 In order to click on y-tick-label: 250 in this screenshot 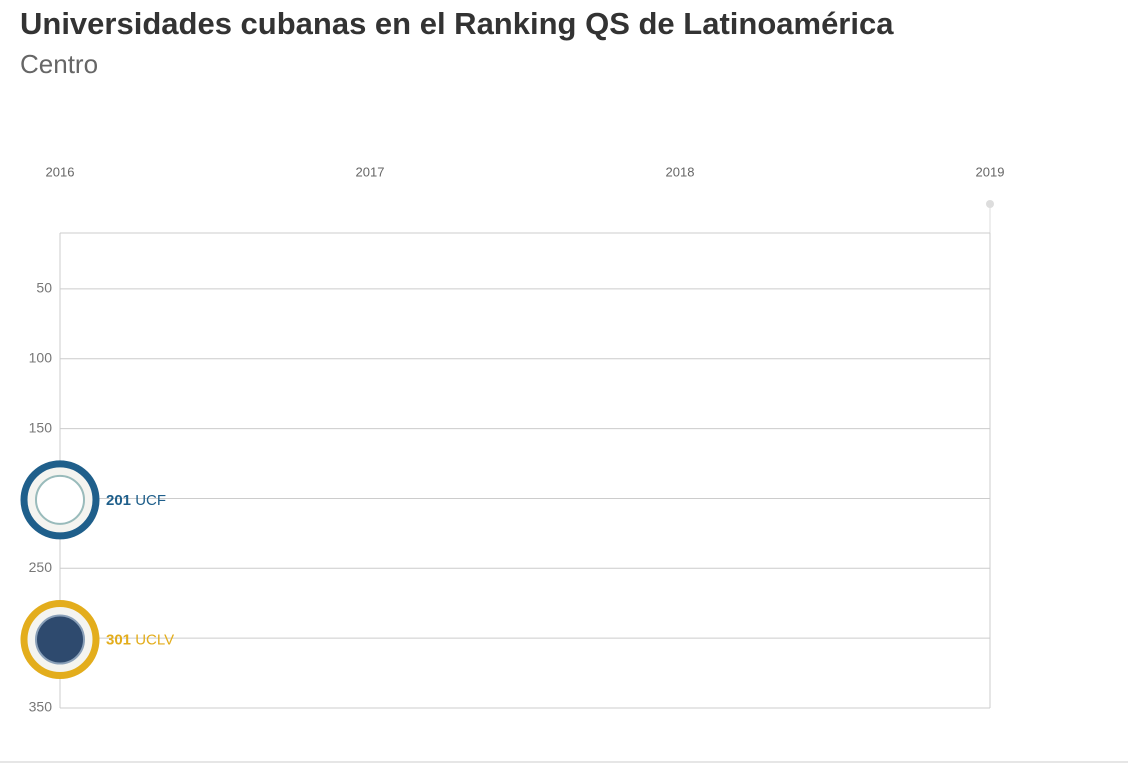, I will do `click(41, 567)`.